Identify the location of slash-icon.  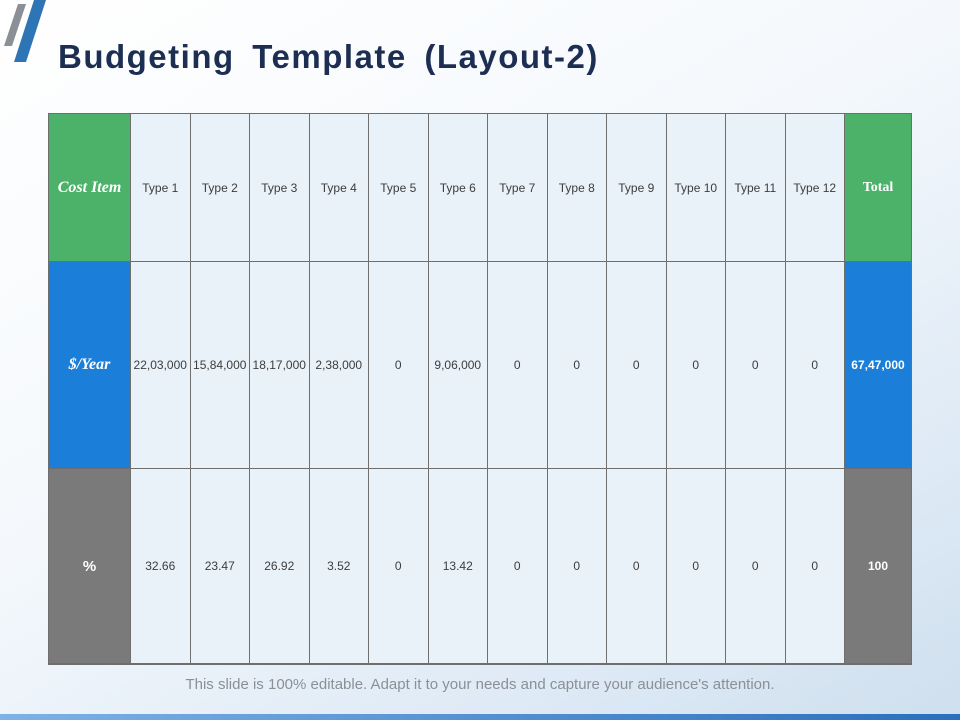
(28, 31).